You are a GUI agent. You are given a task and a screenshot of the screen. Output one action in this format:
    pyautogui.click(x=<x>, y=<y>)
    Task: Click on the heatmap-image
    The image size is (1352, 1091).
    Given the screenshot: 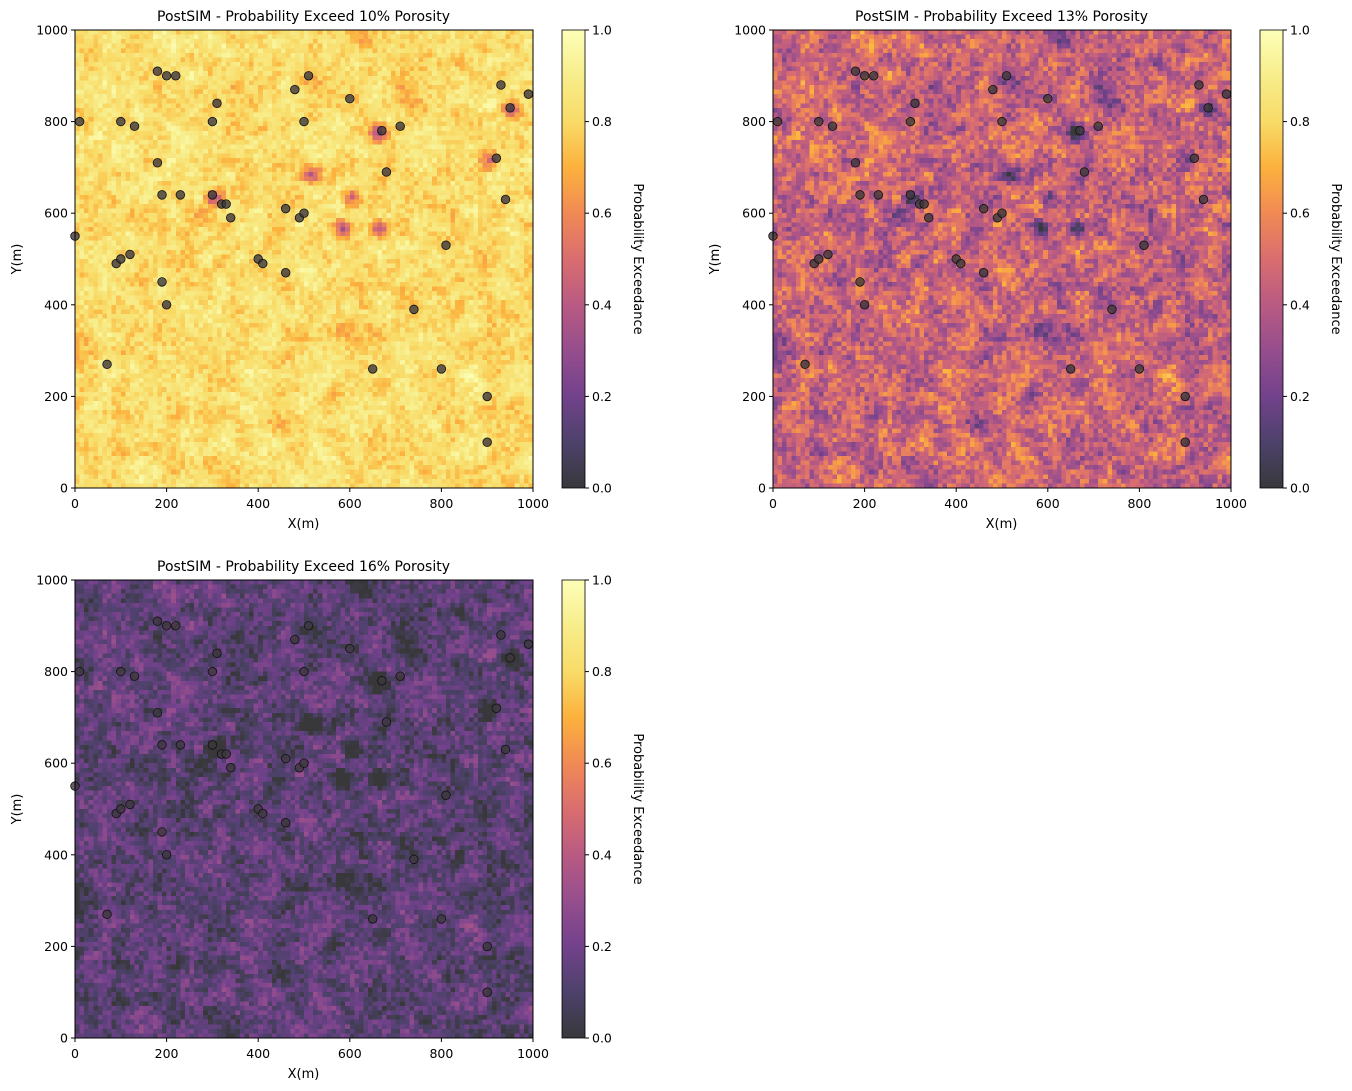 What is the action you would take?
    pyautogui.click(x=304, y=259)
    